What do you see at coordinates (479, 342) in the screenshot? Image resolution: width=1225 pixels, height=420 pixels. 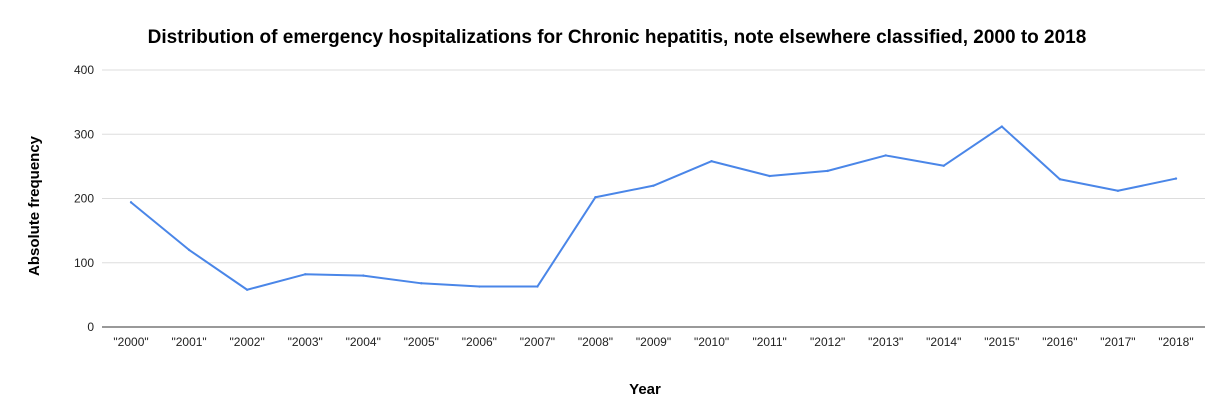 I see `x-tick-label: "2006"` at bounding box center [479, 342].